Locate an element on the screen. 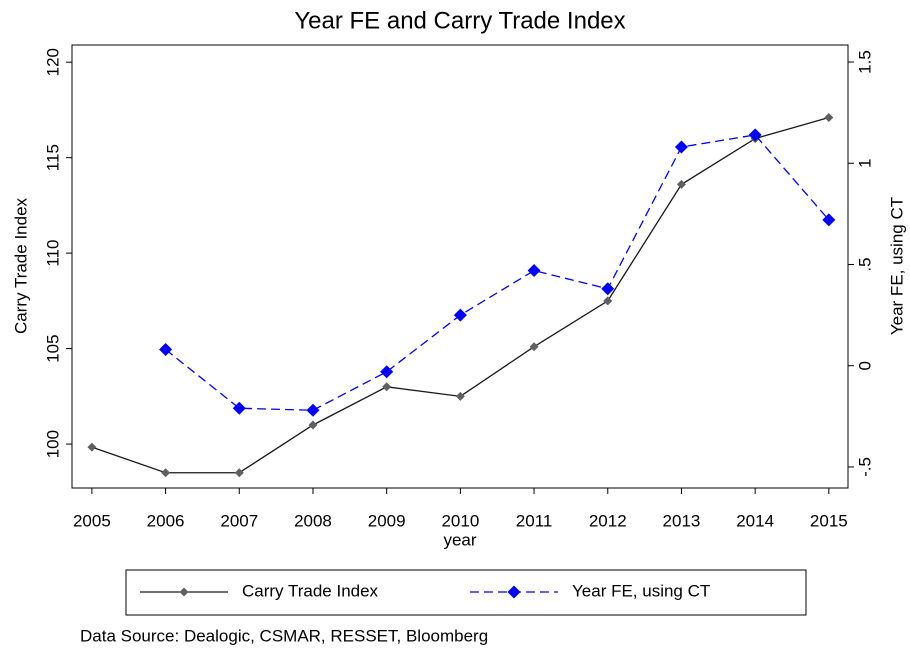 The height and width of the screenshot is (653, 910). y-tick-label: 120 is located at coordinates (52, 62).